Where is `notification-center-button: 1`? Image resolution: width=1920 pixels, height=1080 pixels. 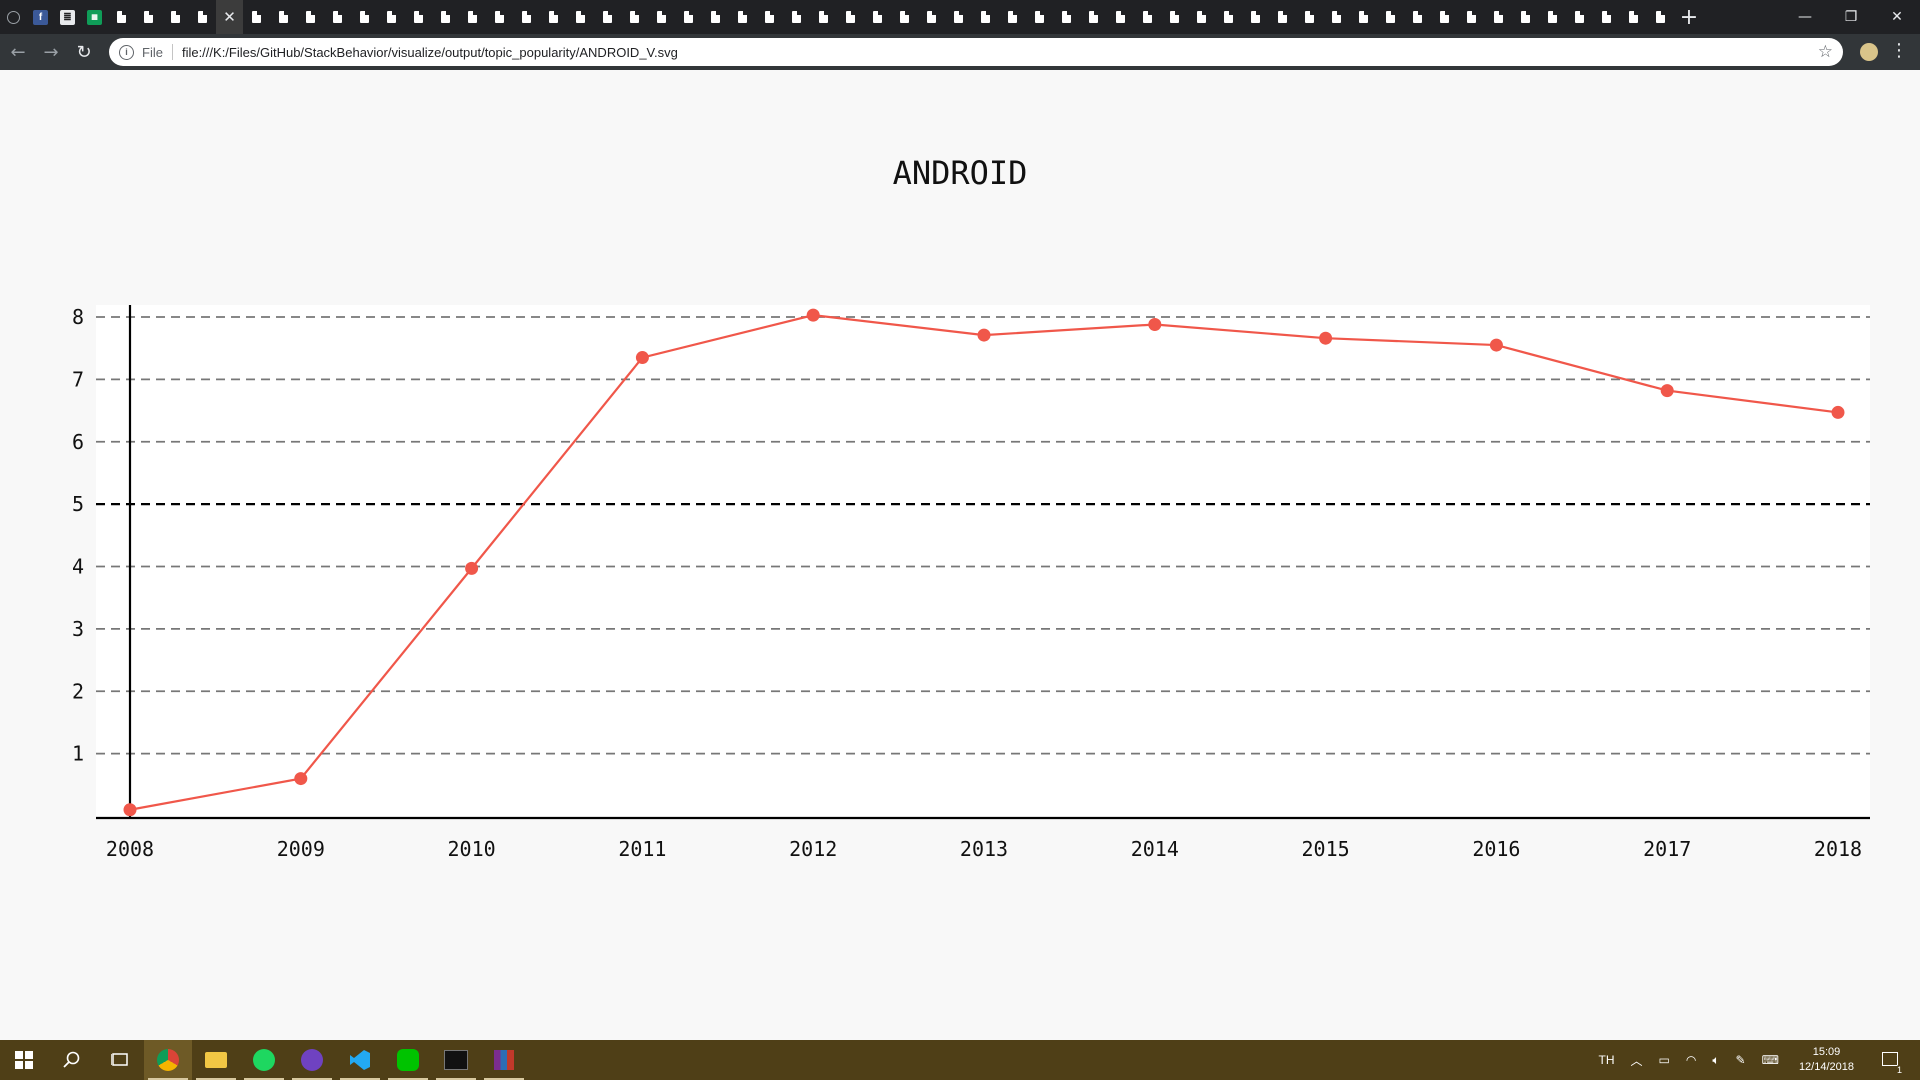 notification-center-button: 1 is located at coordinates (1890, 1063).